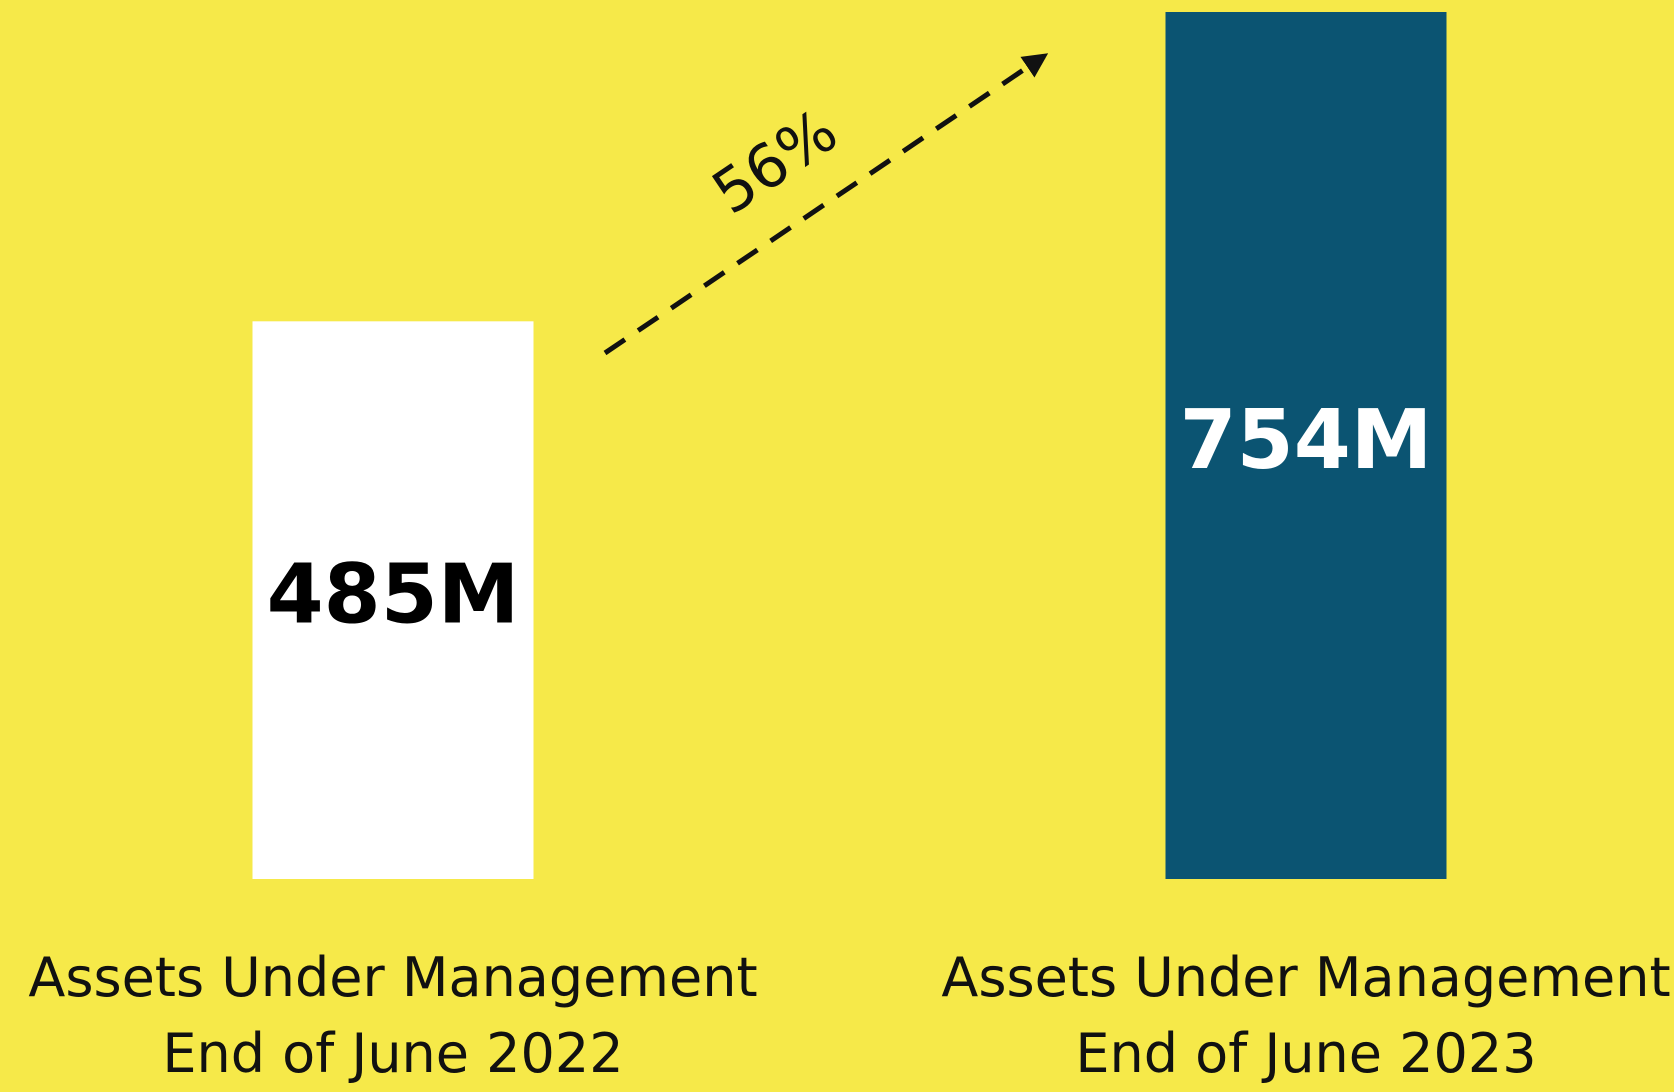 This screenshot has width=1674, height=1092. Describe the element at coordinates (393, 595) in the screenshot. I see `value-label: 485M` at that location.